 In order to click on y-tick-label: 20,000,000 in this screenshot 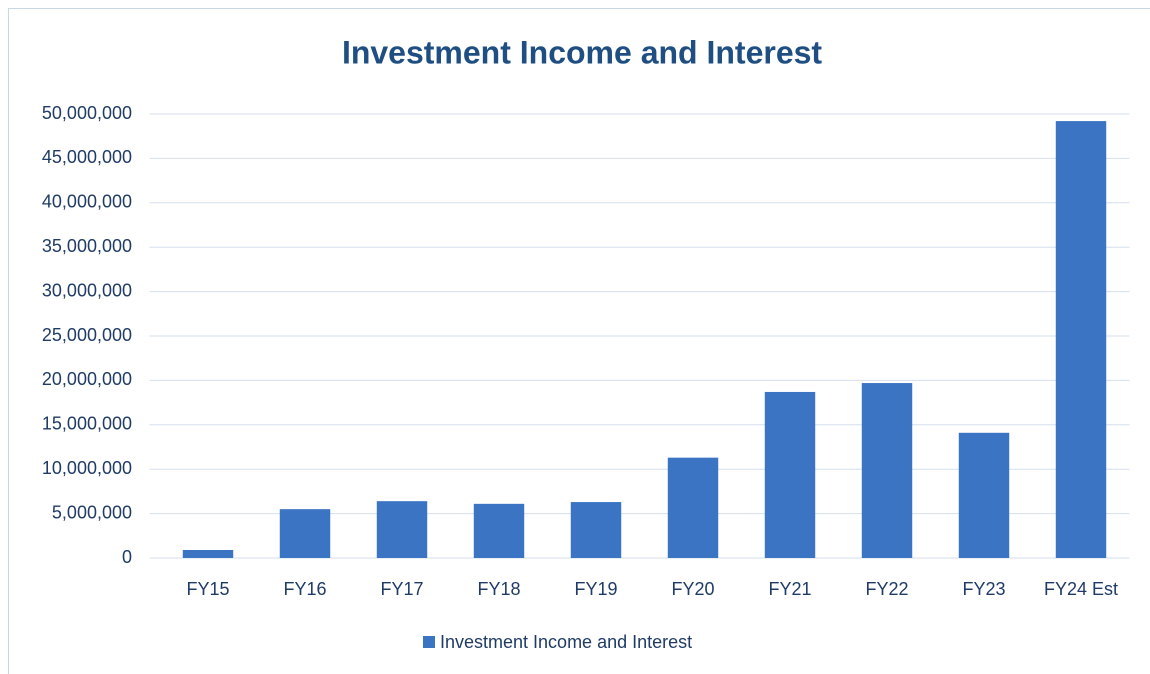, I will do `click(87, 379)`.